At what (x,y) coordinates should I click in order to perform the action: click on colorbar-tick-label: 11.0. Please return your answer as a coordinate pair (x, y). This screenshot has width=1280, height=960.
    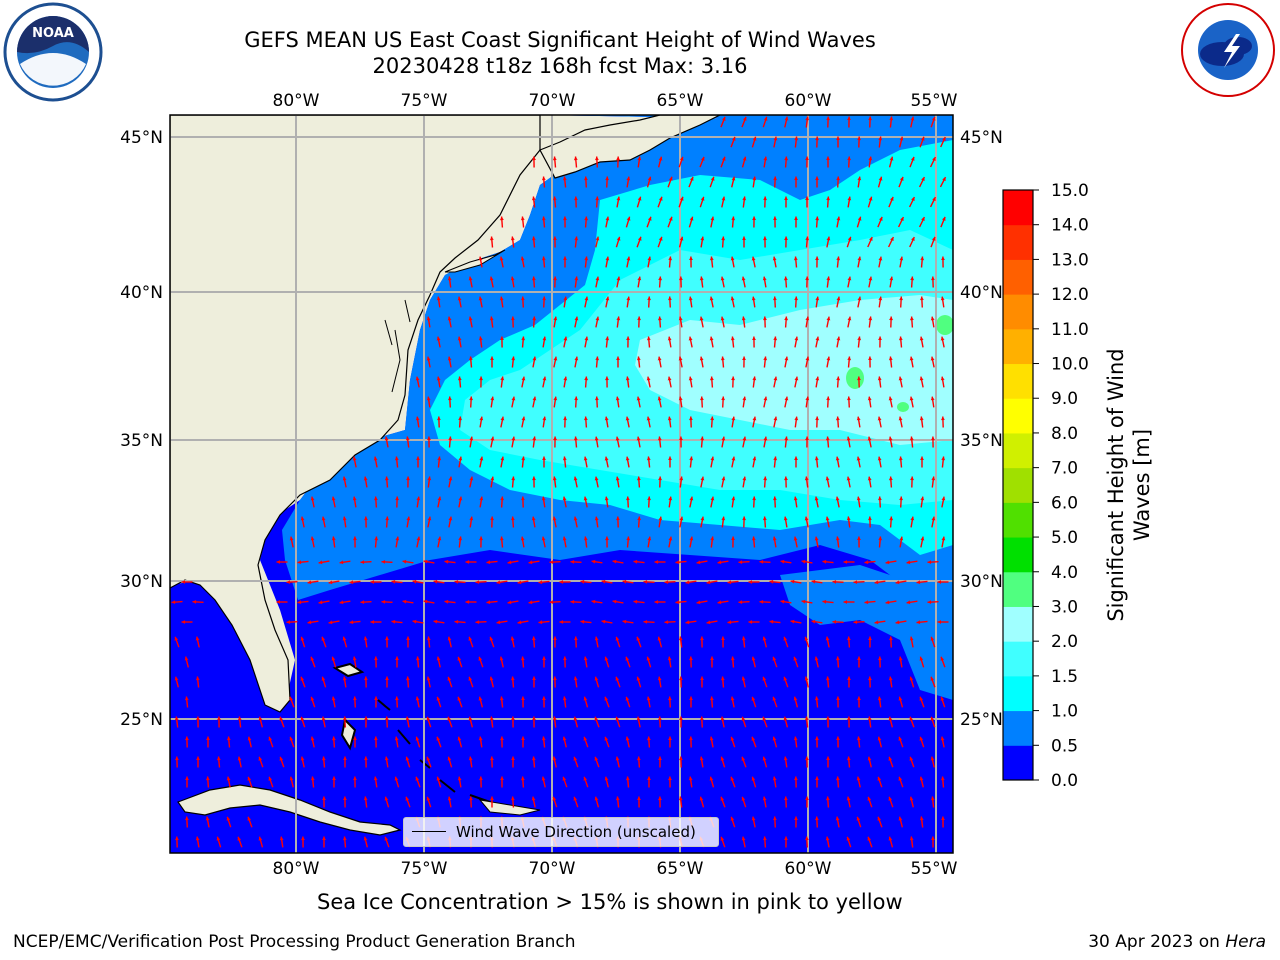
    Looking at the image, I should click on (1070, 330).